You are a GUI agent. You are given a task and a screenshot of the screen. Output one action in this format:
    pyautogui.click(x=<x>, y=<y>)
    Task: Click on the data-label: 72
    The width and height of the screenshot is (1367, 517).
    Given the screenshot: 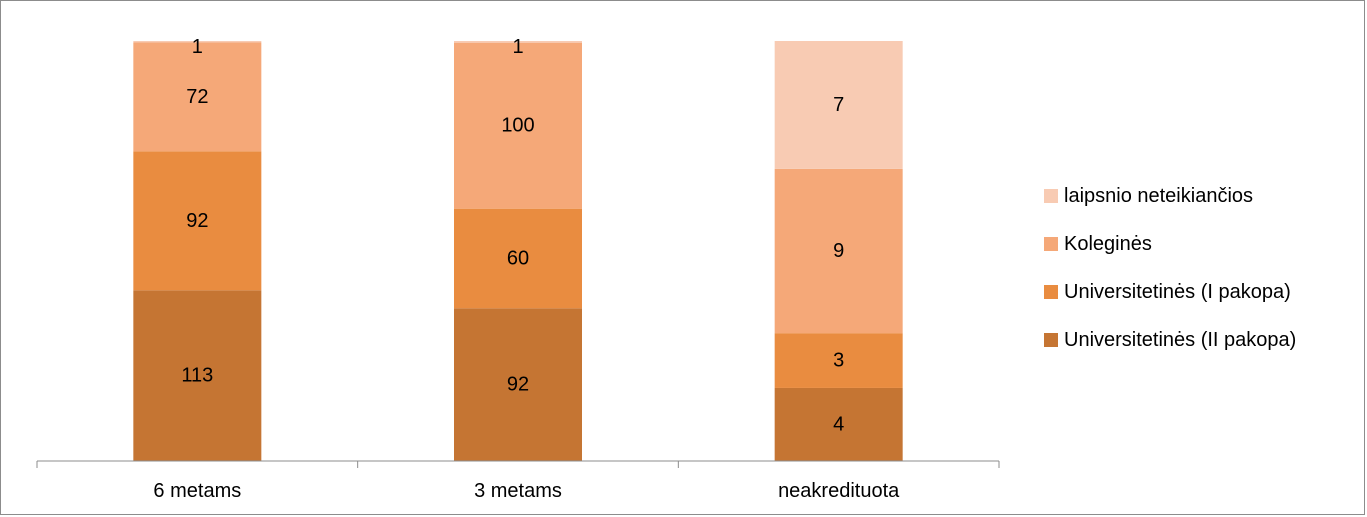 What is the action you would take?
    pyautogui.click(x=197, y=97)
    